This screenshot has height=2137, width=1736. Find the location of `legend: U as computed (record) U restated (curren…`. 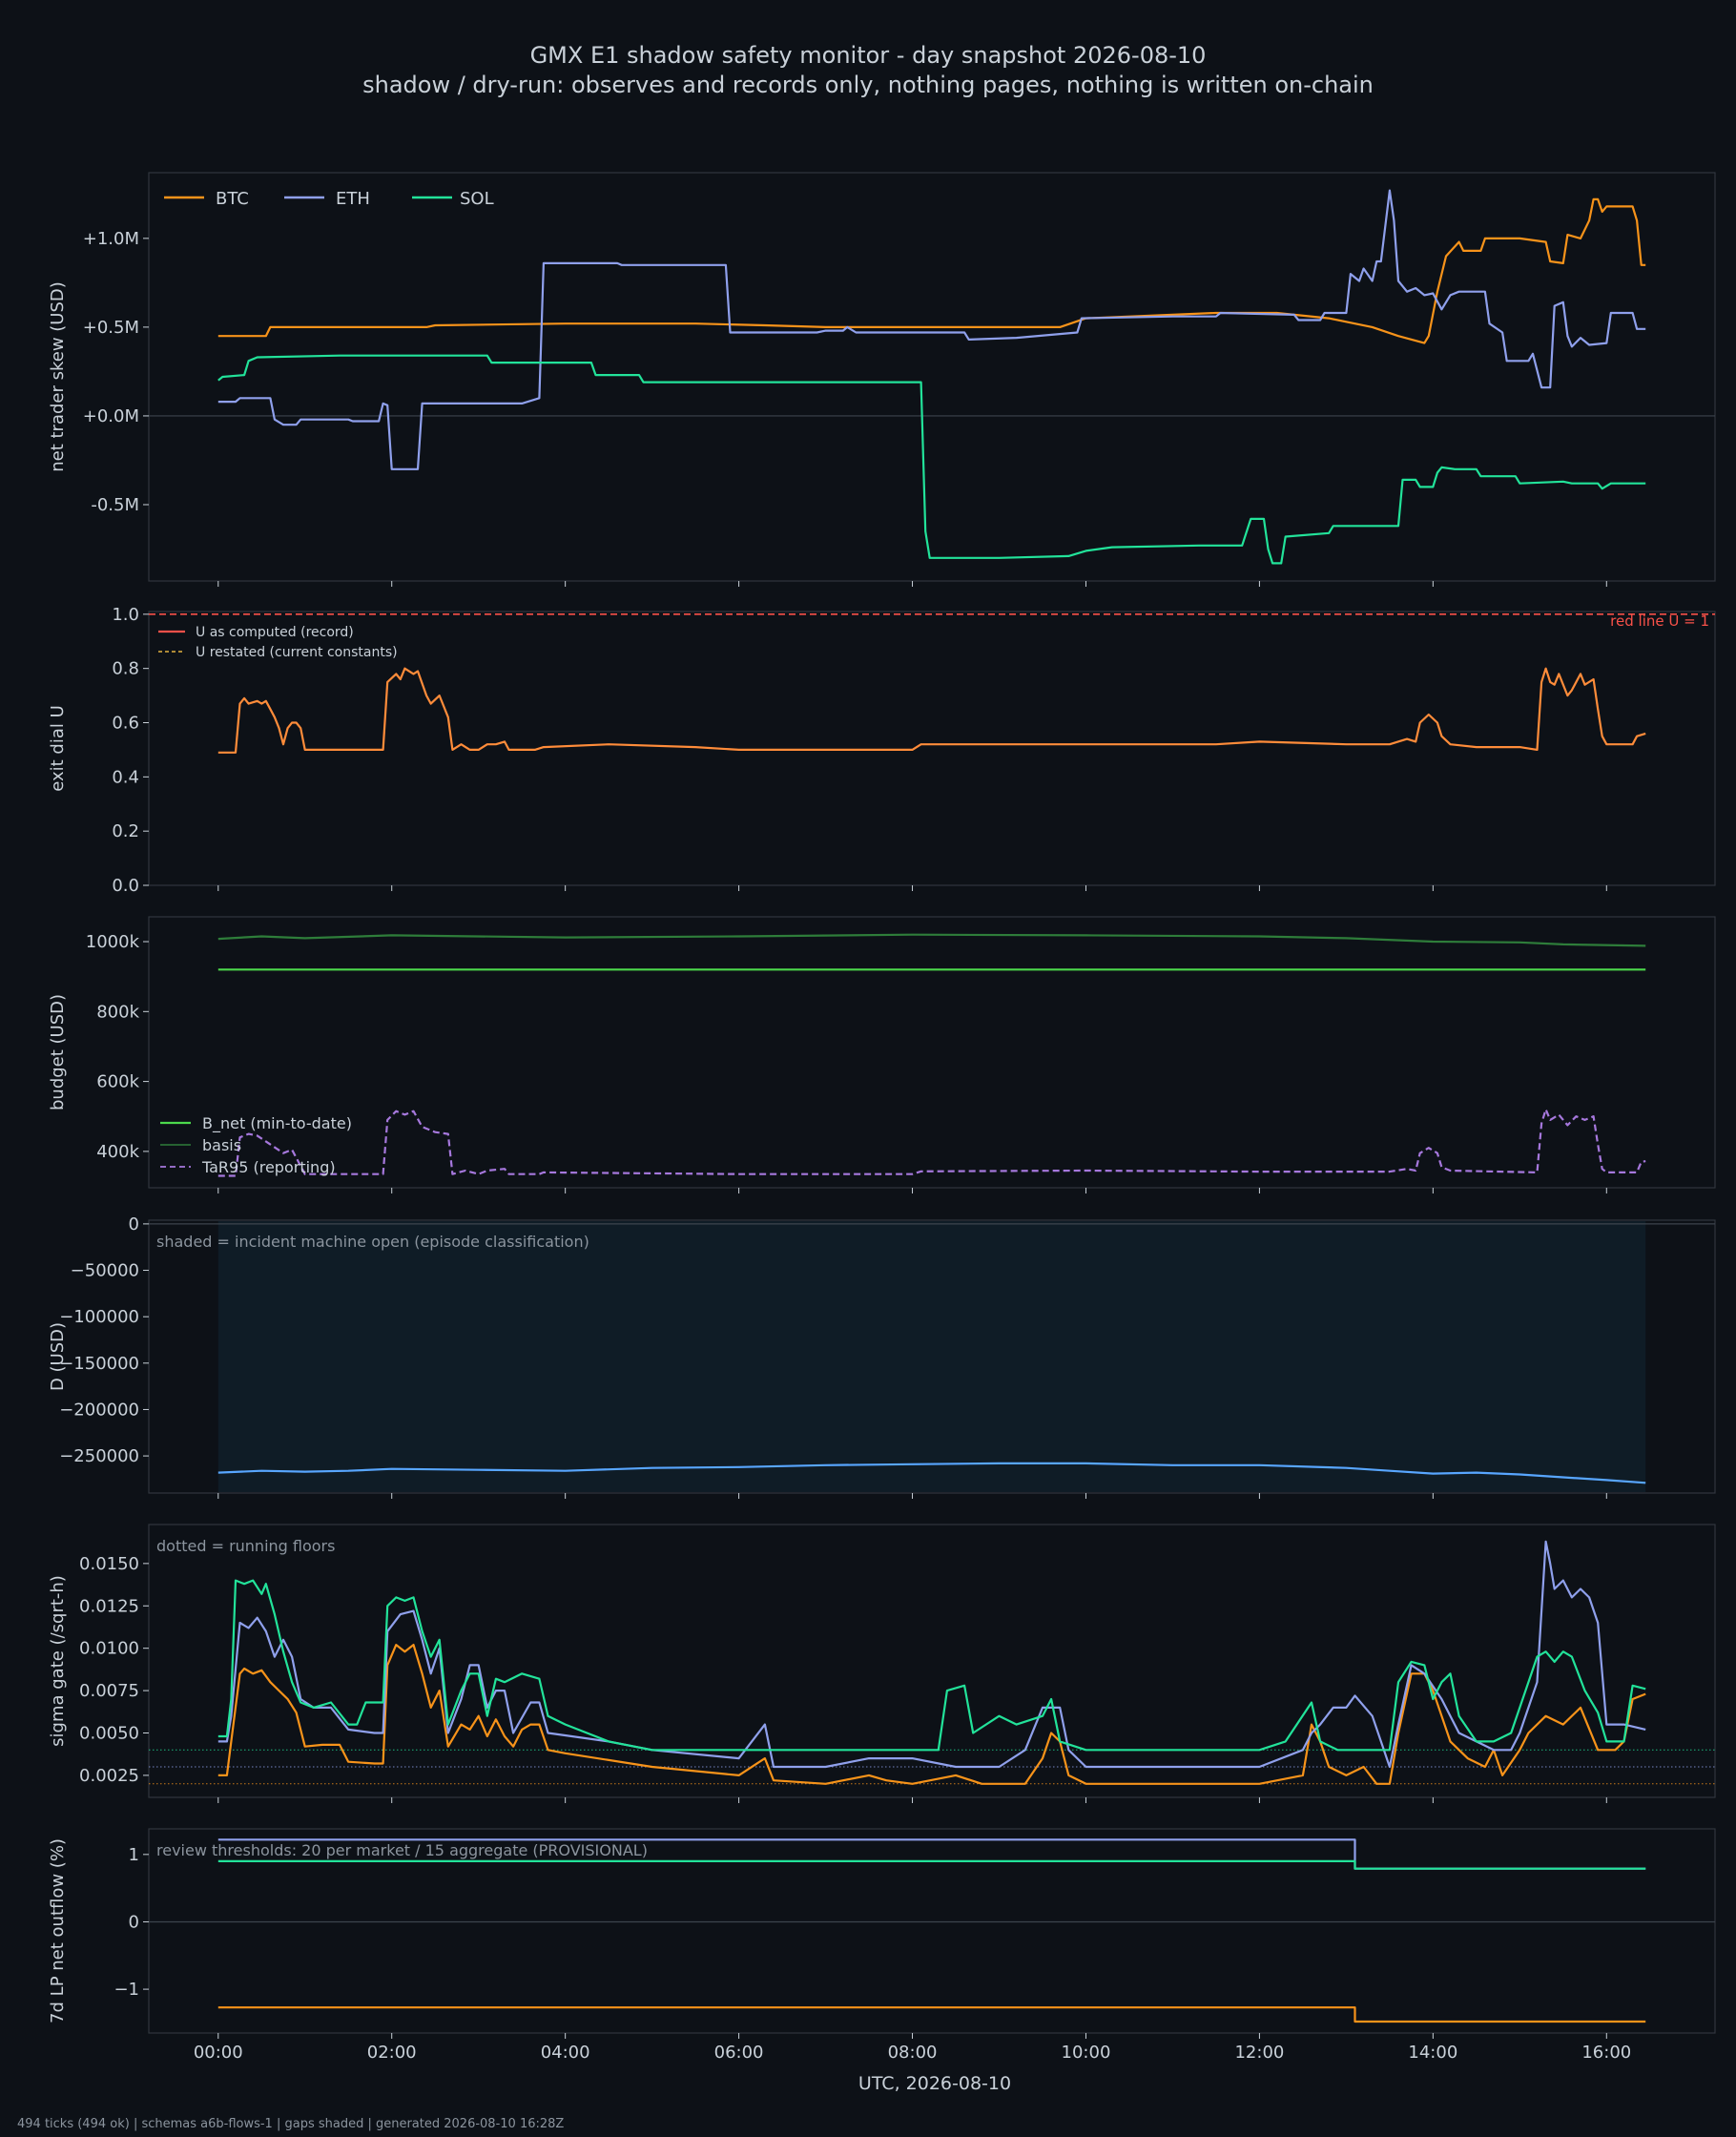

legend: U as computed (record) U restated (curren… is located at coordinates (278, 642).